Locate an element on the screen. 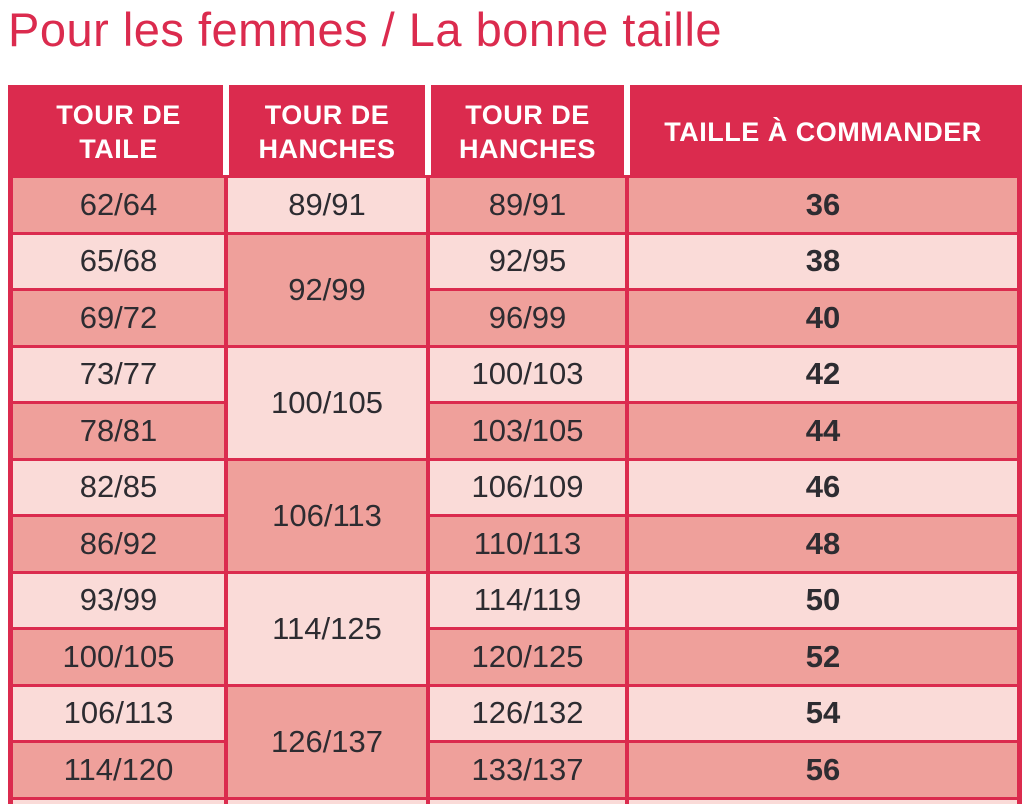  hips-cell: 126/132 is located at coordinates (527, 713).